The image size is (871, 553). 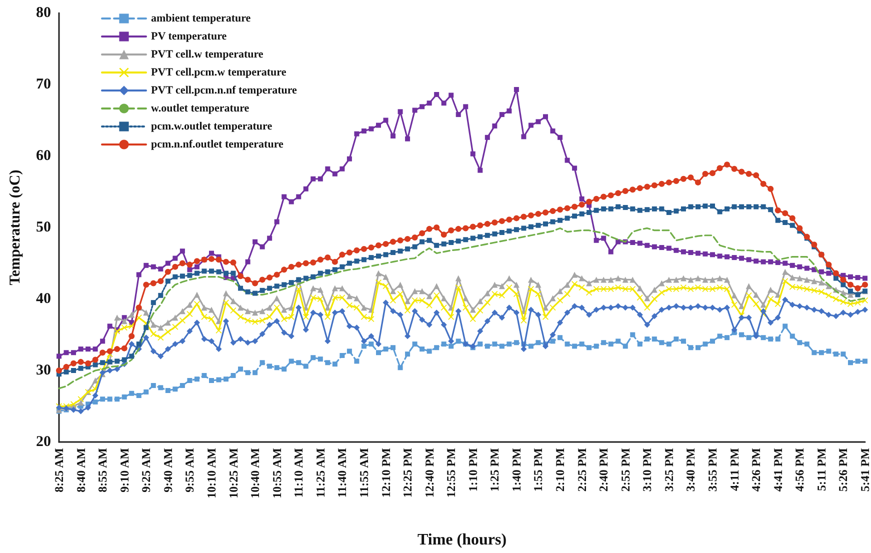 What do you see at coordinates (603, 470) in the screenshot?
I see `x-tick-label: 2:40 PM` at bounding box center [603, 470].